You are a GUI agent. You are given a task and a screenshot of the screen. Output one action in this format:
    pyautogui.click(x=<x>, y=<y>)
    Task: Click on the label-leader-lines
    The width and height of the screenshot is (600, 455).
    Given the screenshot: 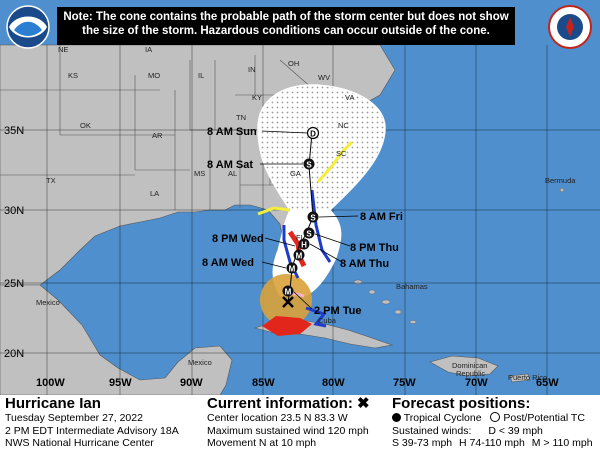 What is the action you would take?
    pyautogui.click(x=309, y=220)
    